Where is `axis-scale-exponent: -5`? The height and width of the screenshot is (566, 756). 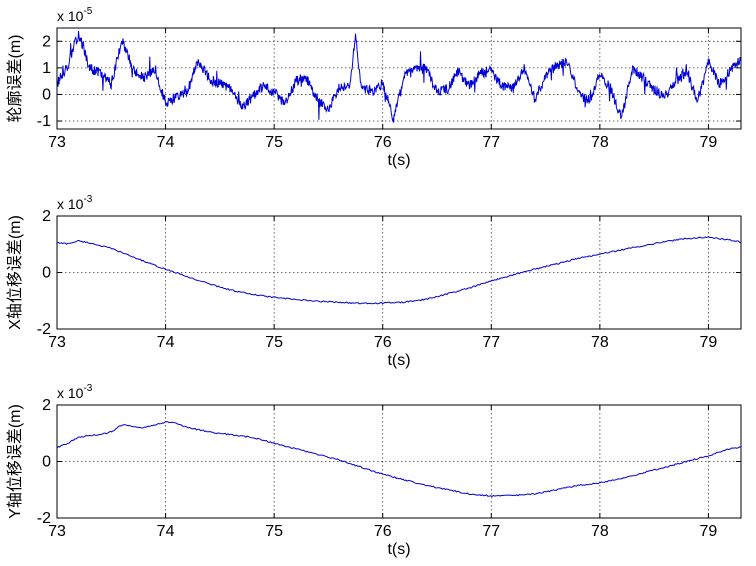
axis-scale-exponent: -5 is located at coordinates (87, 11).